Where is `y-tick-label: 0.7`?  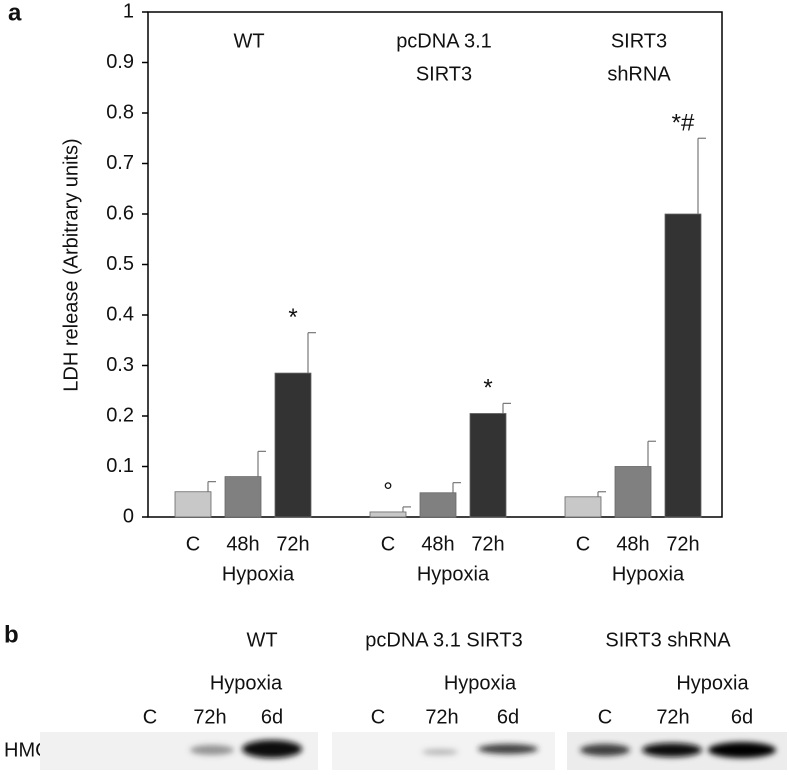
y-tick-label: 0.7 is located at coordinates (120, 163).